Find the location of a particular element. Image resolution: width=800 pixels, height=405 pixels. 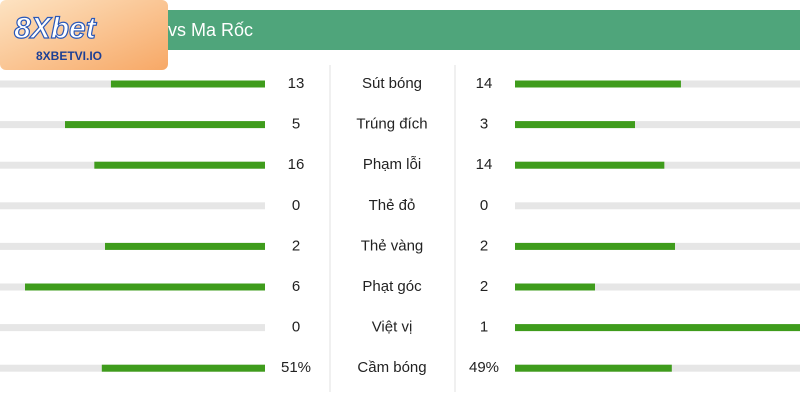

home-value: 2 is located at coordinates (296, 245).